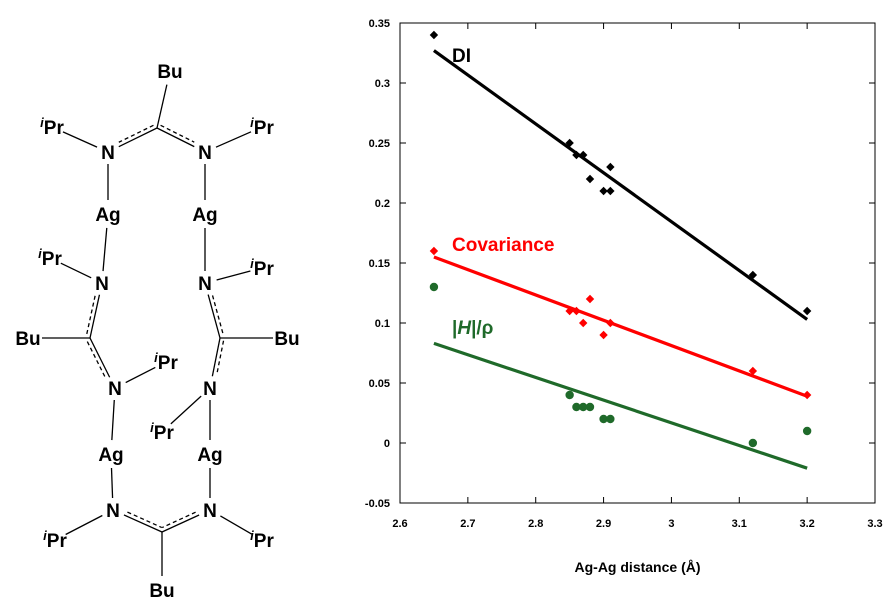 Image resolution: width=890 pixels, height=605 pixels. I want to click on atom-iPr3: iPr, so click(50, 258).